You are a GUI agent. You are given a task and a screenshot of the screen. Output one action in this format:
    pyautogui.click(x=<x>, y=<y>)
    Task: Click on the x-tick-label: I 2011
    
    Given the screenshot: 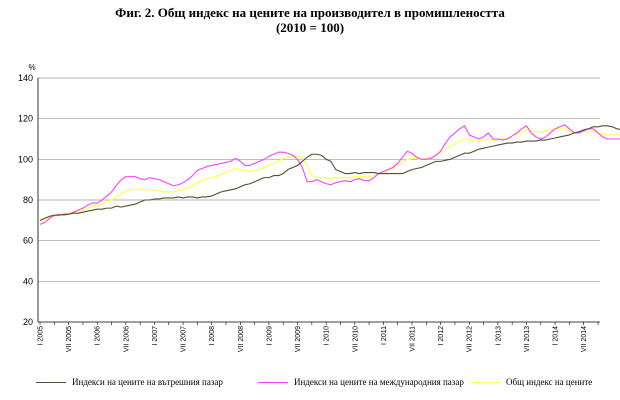 What is the action you would take?
    pyautogui.click(x=384, y=335)
    